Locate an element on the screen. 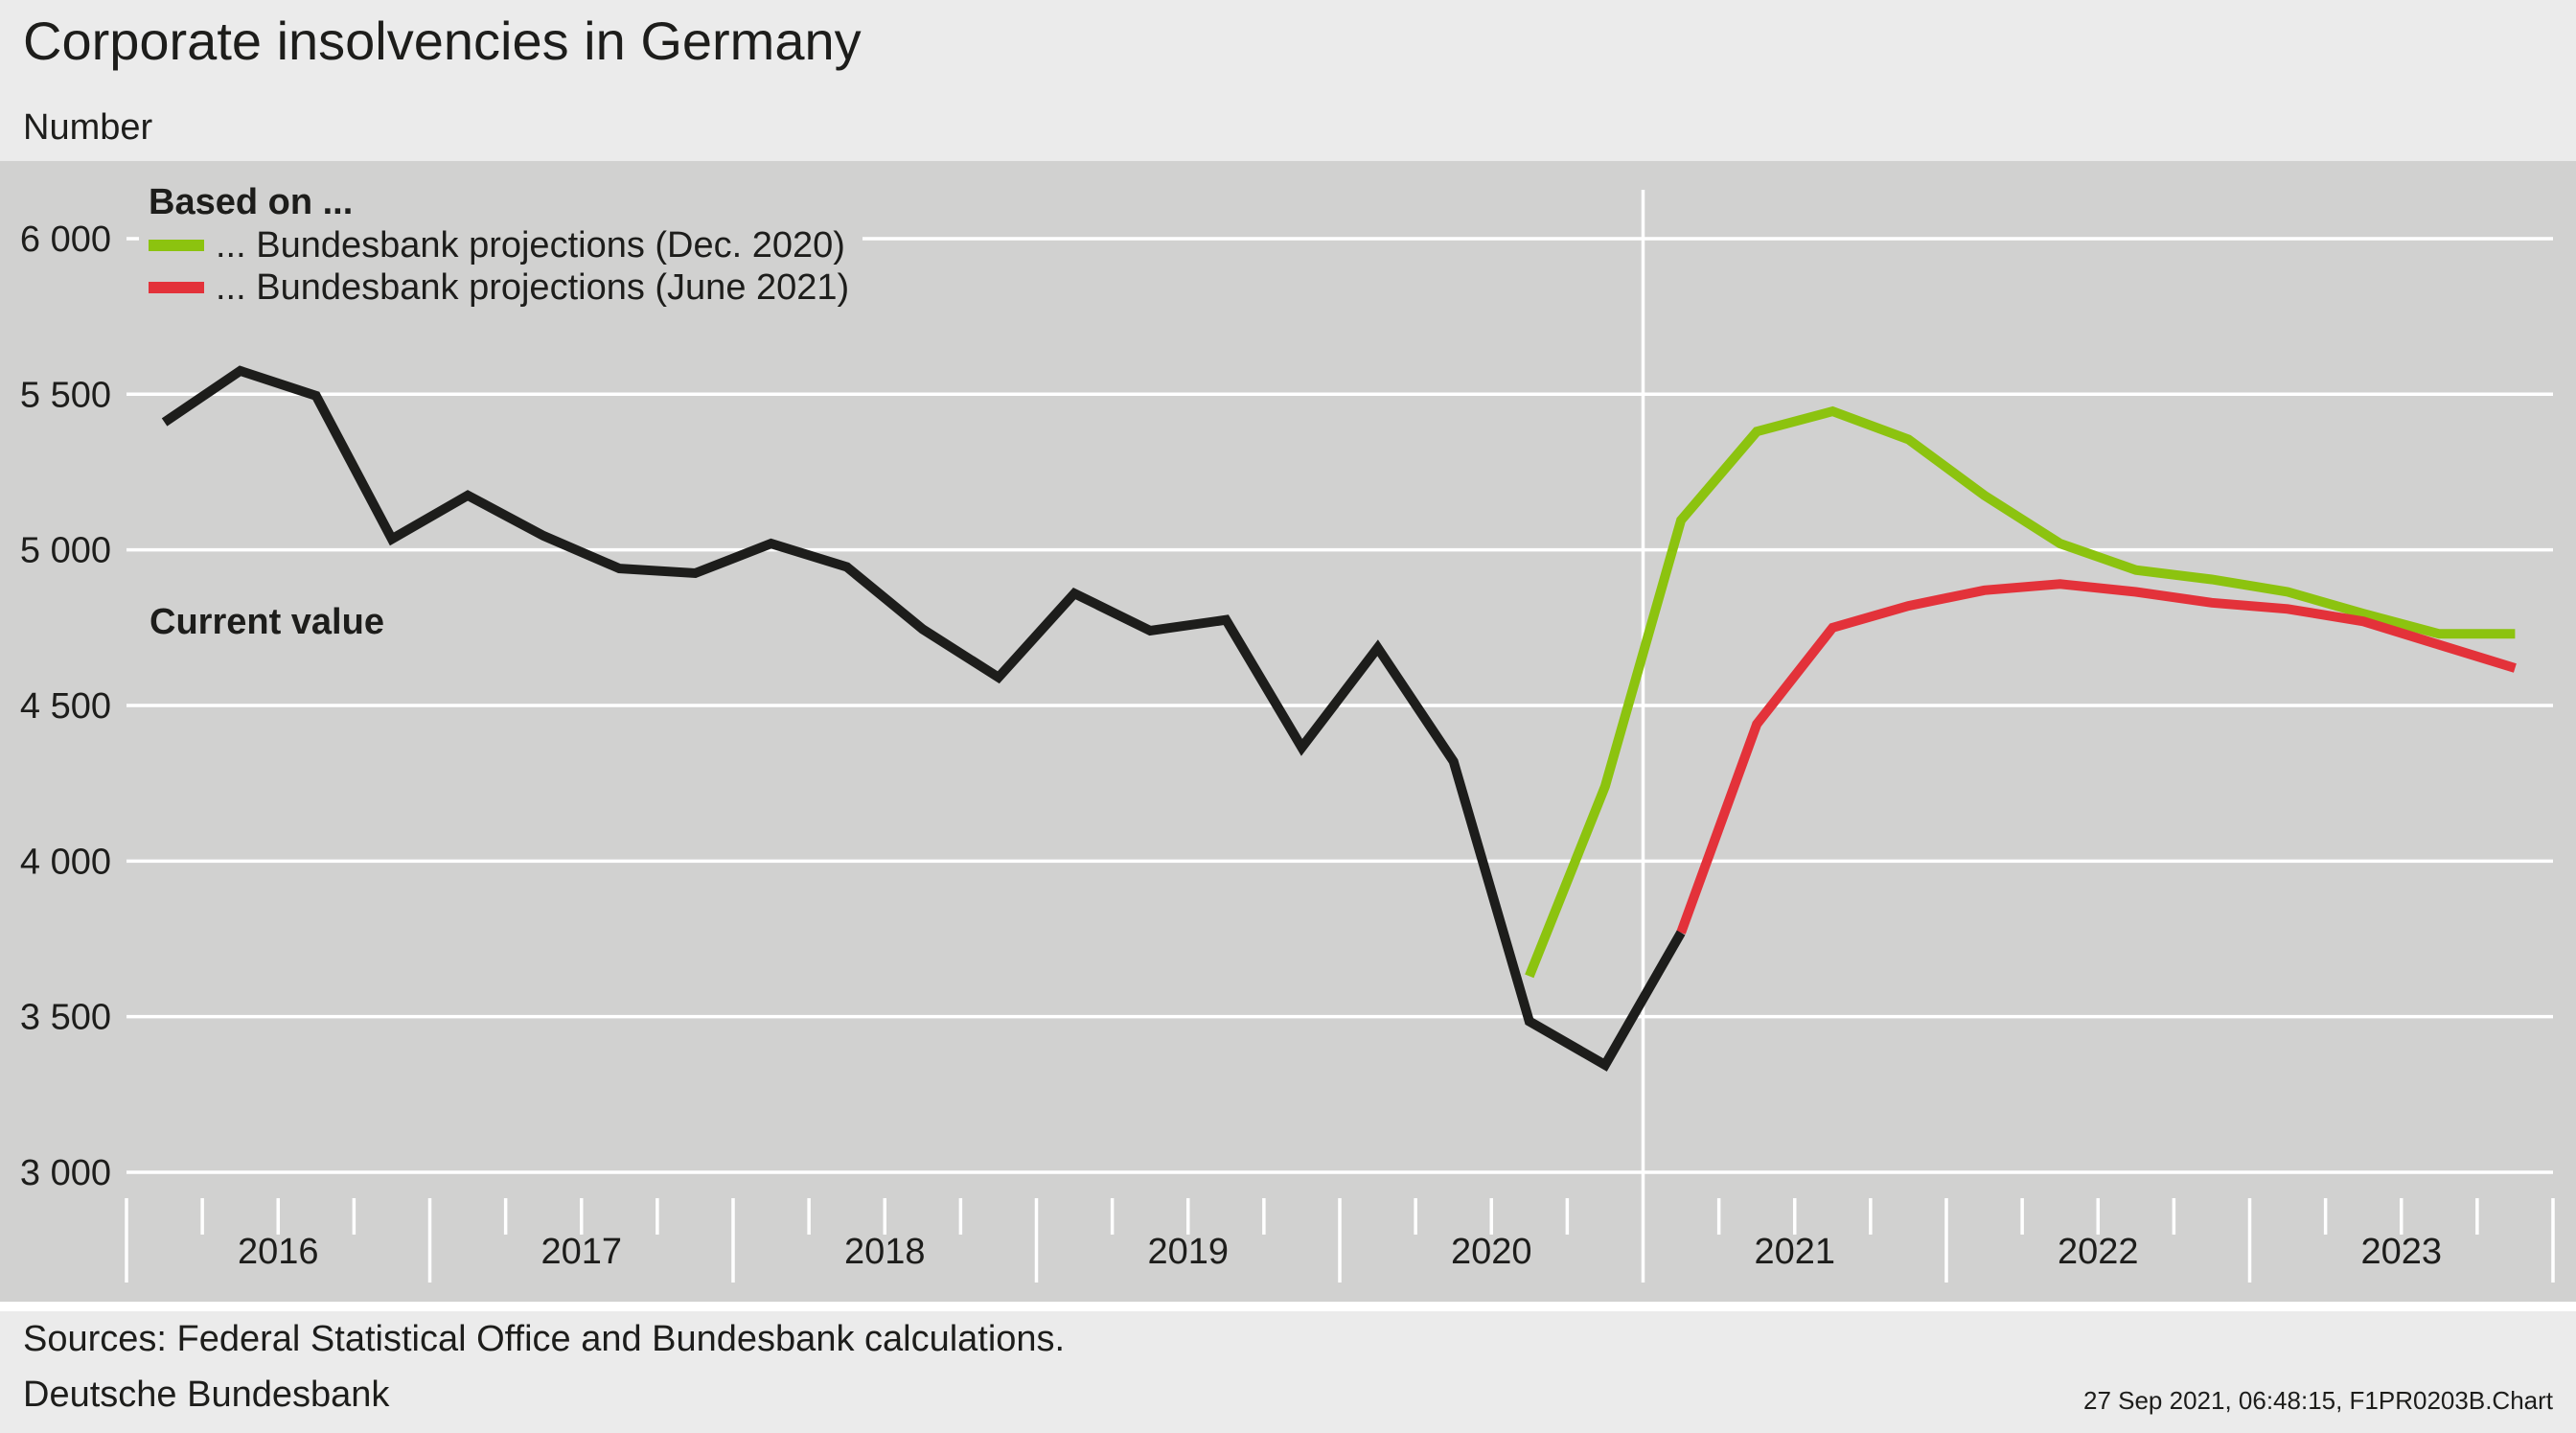  x-tick-label: 2020 is located at coordinates (1491, 1252).